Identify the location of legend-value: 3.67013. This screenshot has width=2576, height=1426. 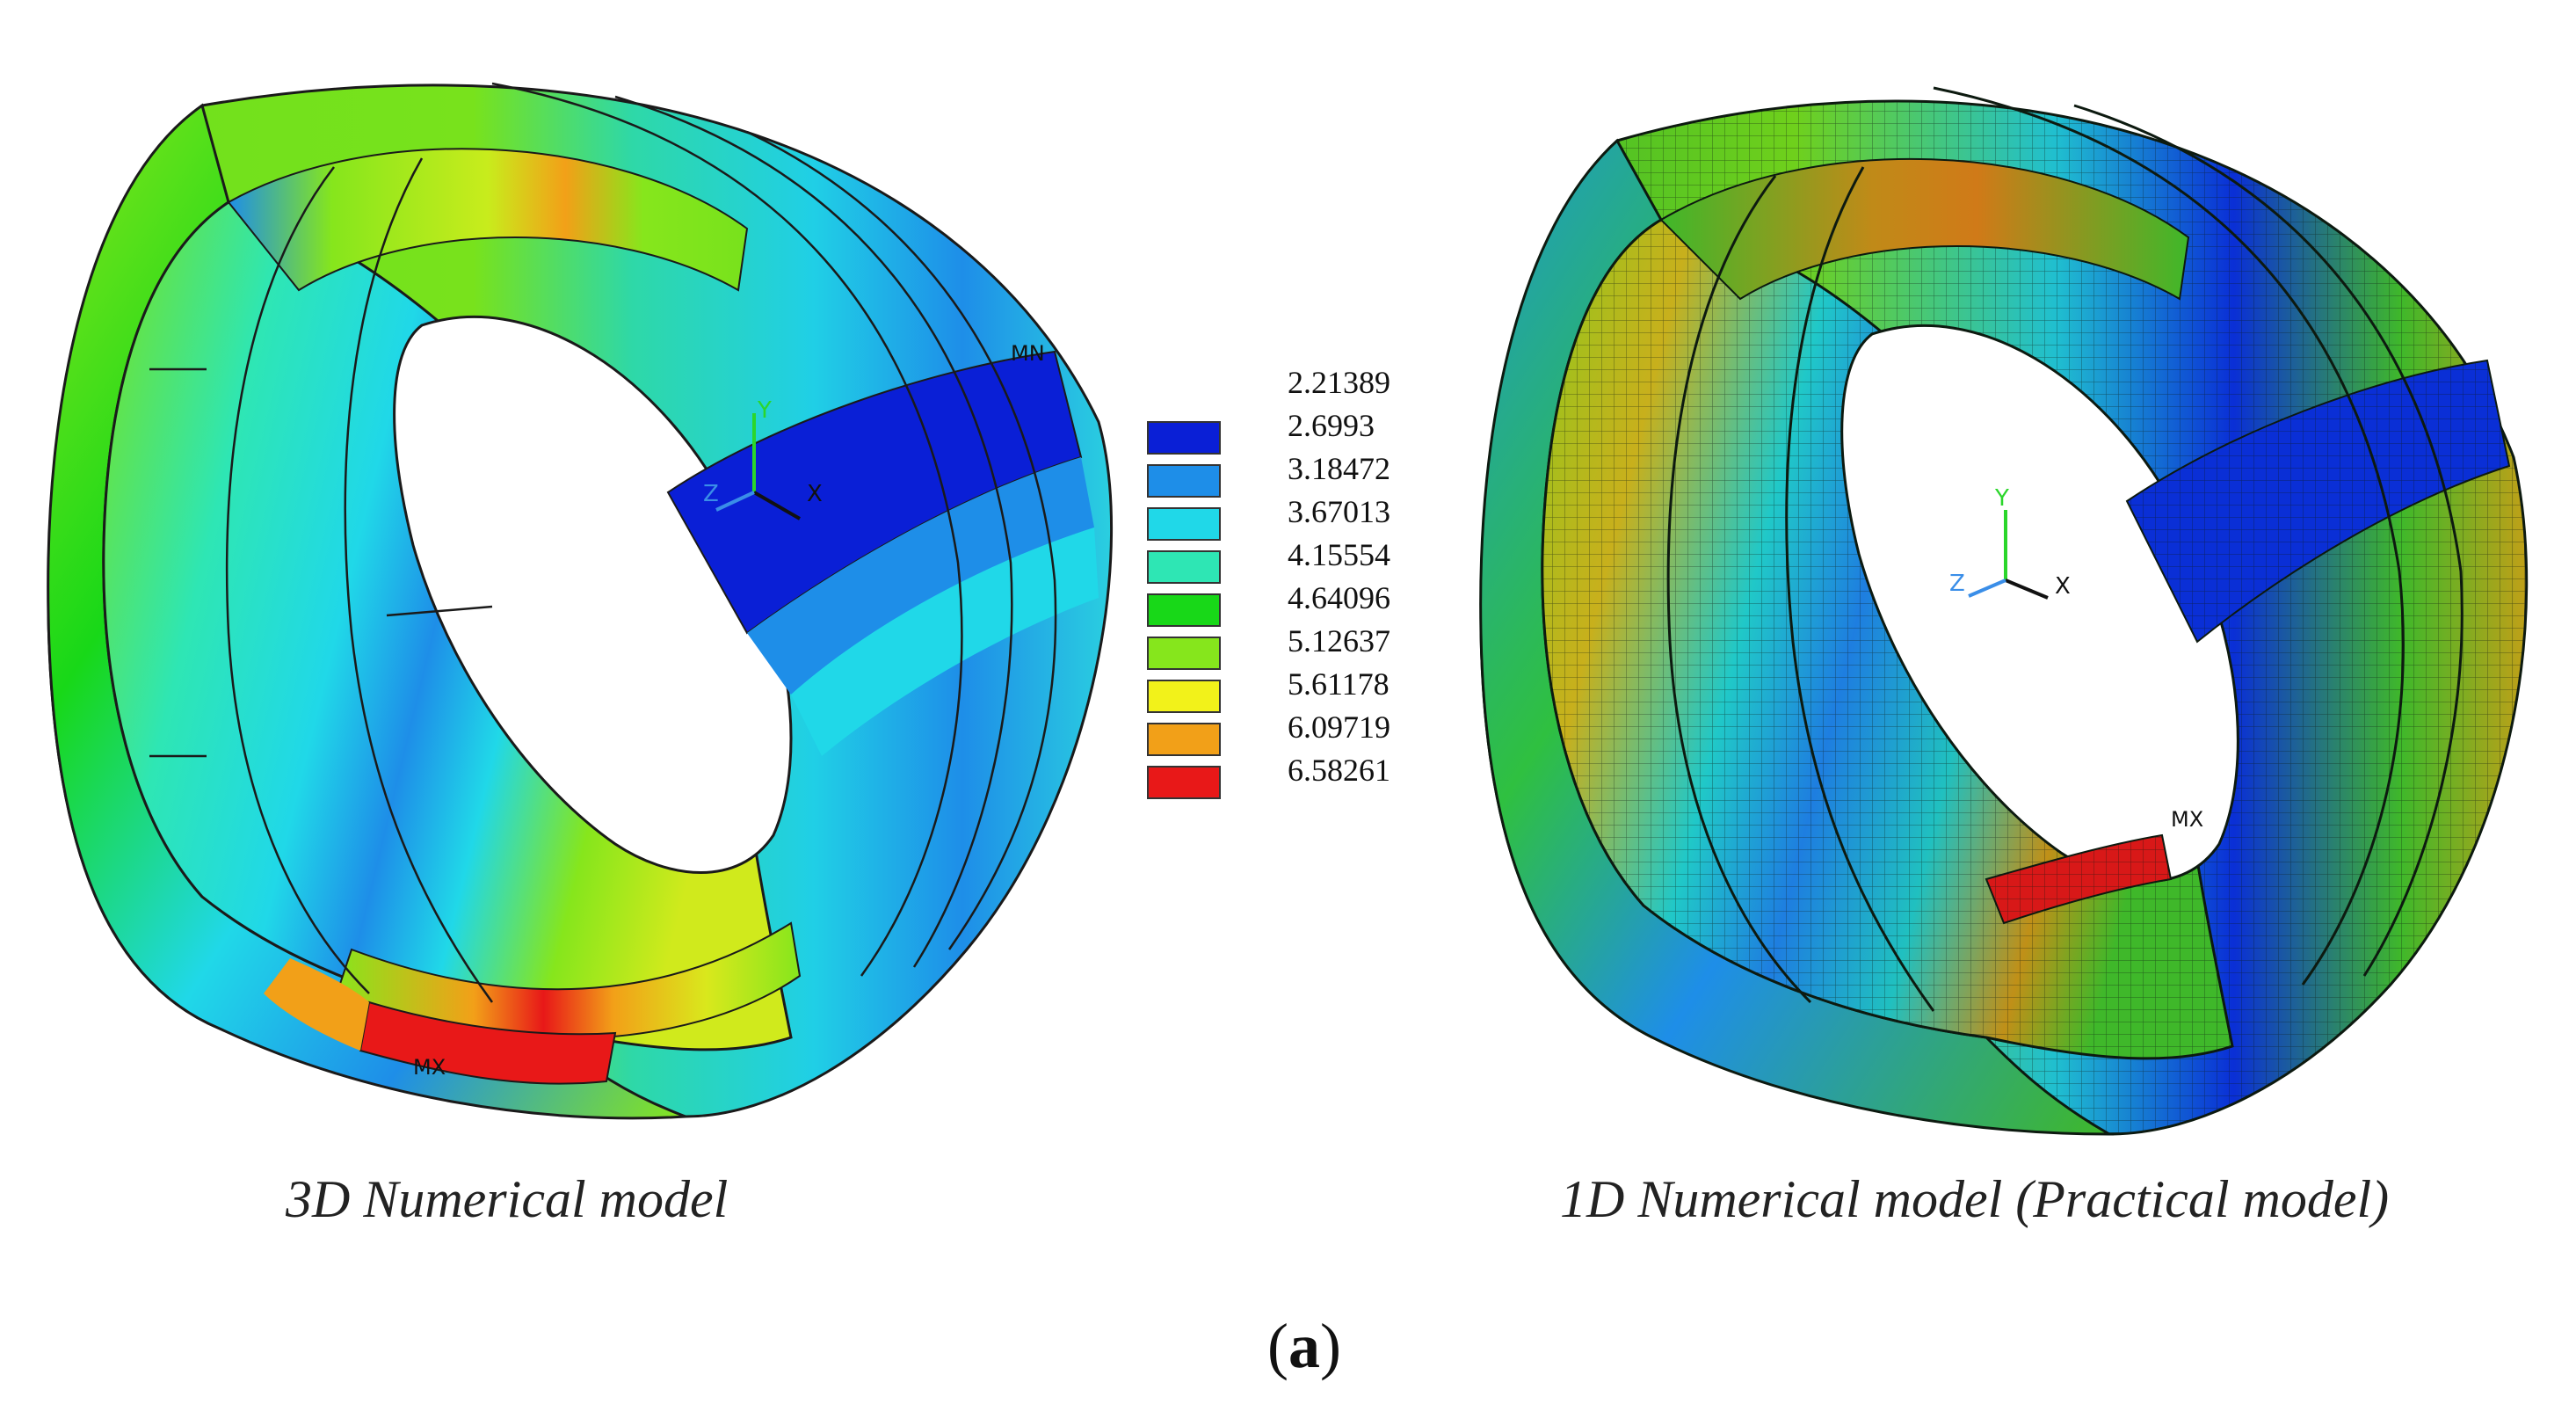
(1339, 512).